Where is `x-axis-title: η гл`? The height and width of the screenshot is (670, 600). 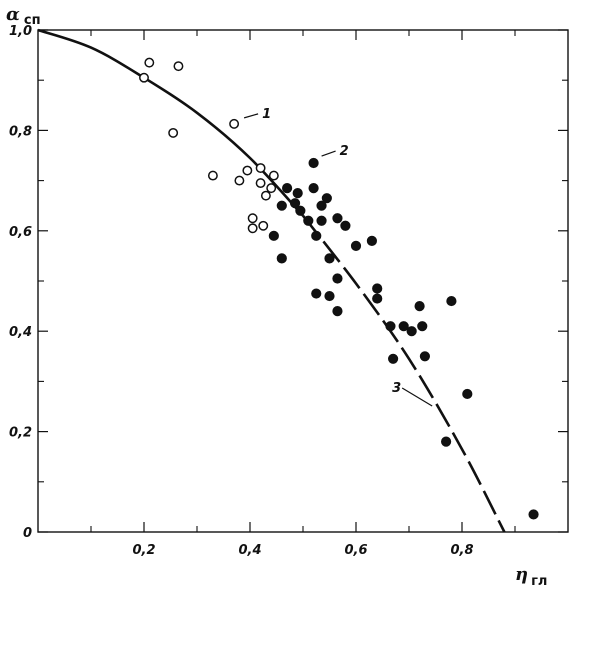 x-axis-title: η гл is located at coordinates (531, 576).